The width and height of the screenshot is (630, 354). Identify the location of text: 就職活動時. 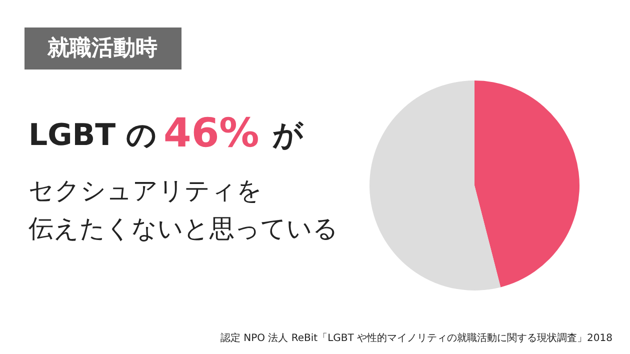
(102, 48).